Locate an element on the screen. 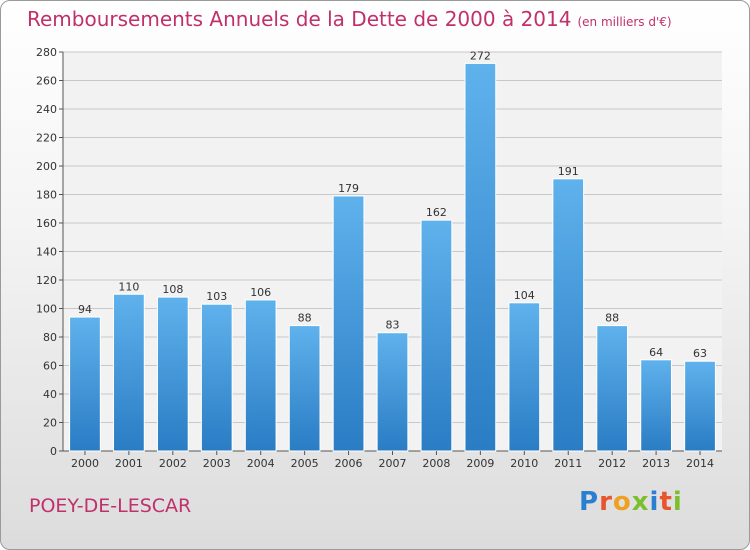 The image size is (750, 550). bar-2000 is located at coordinates (85, 384).